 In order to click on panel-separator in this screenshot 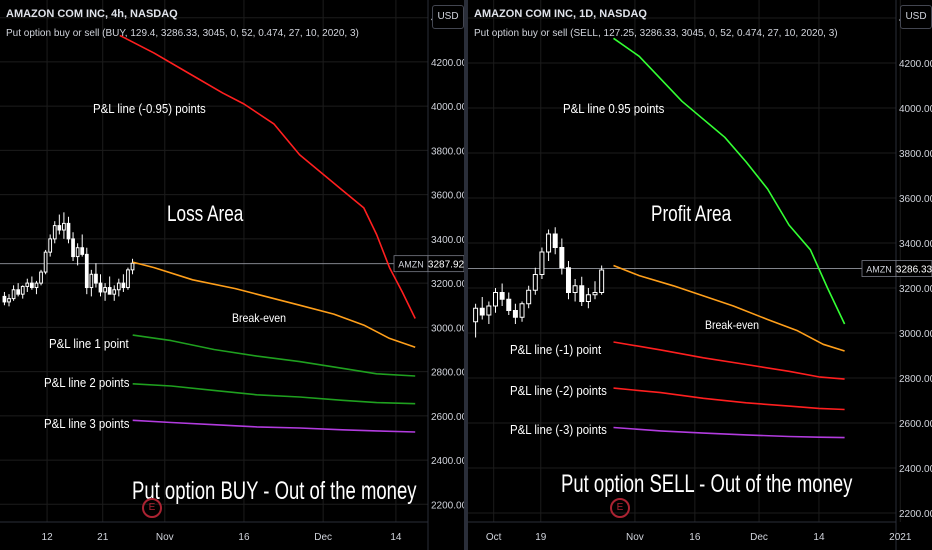, I will do `click(466, 275)`.